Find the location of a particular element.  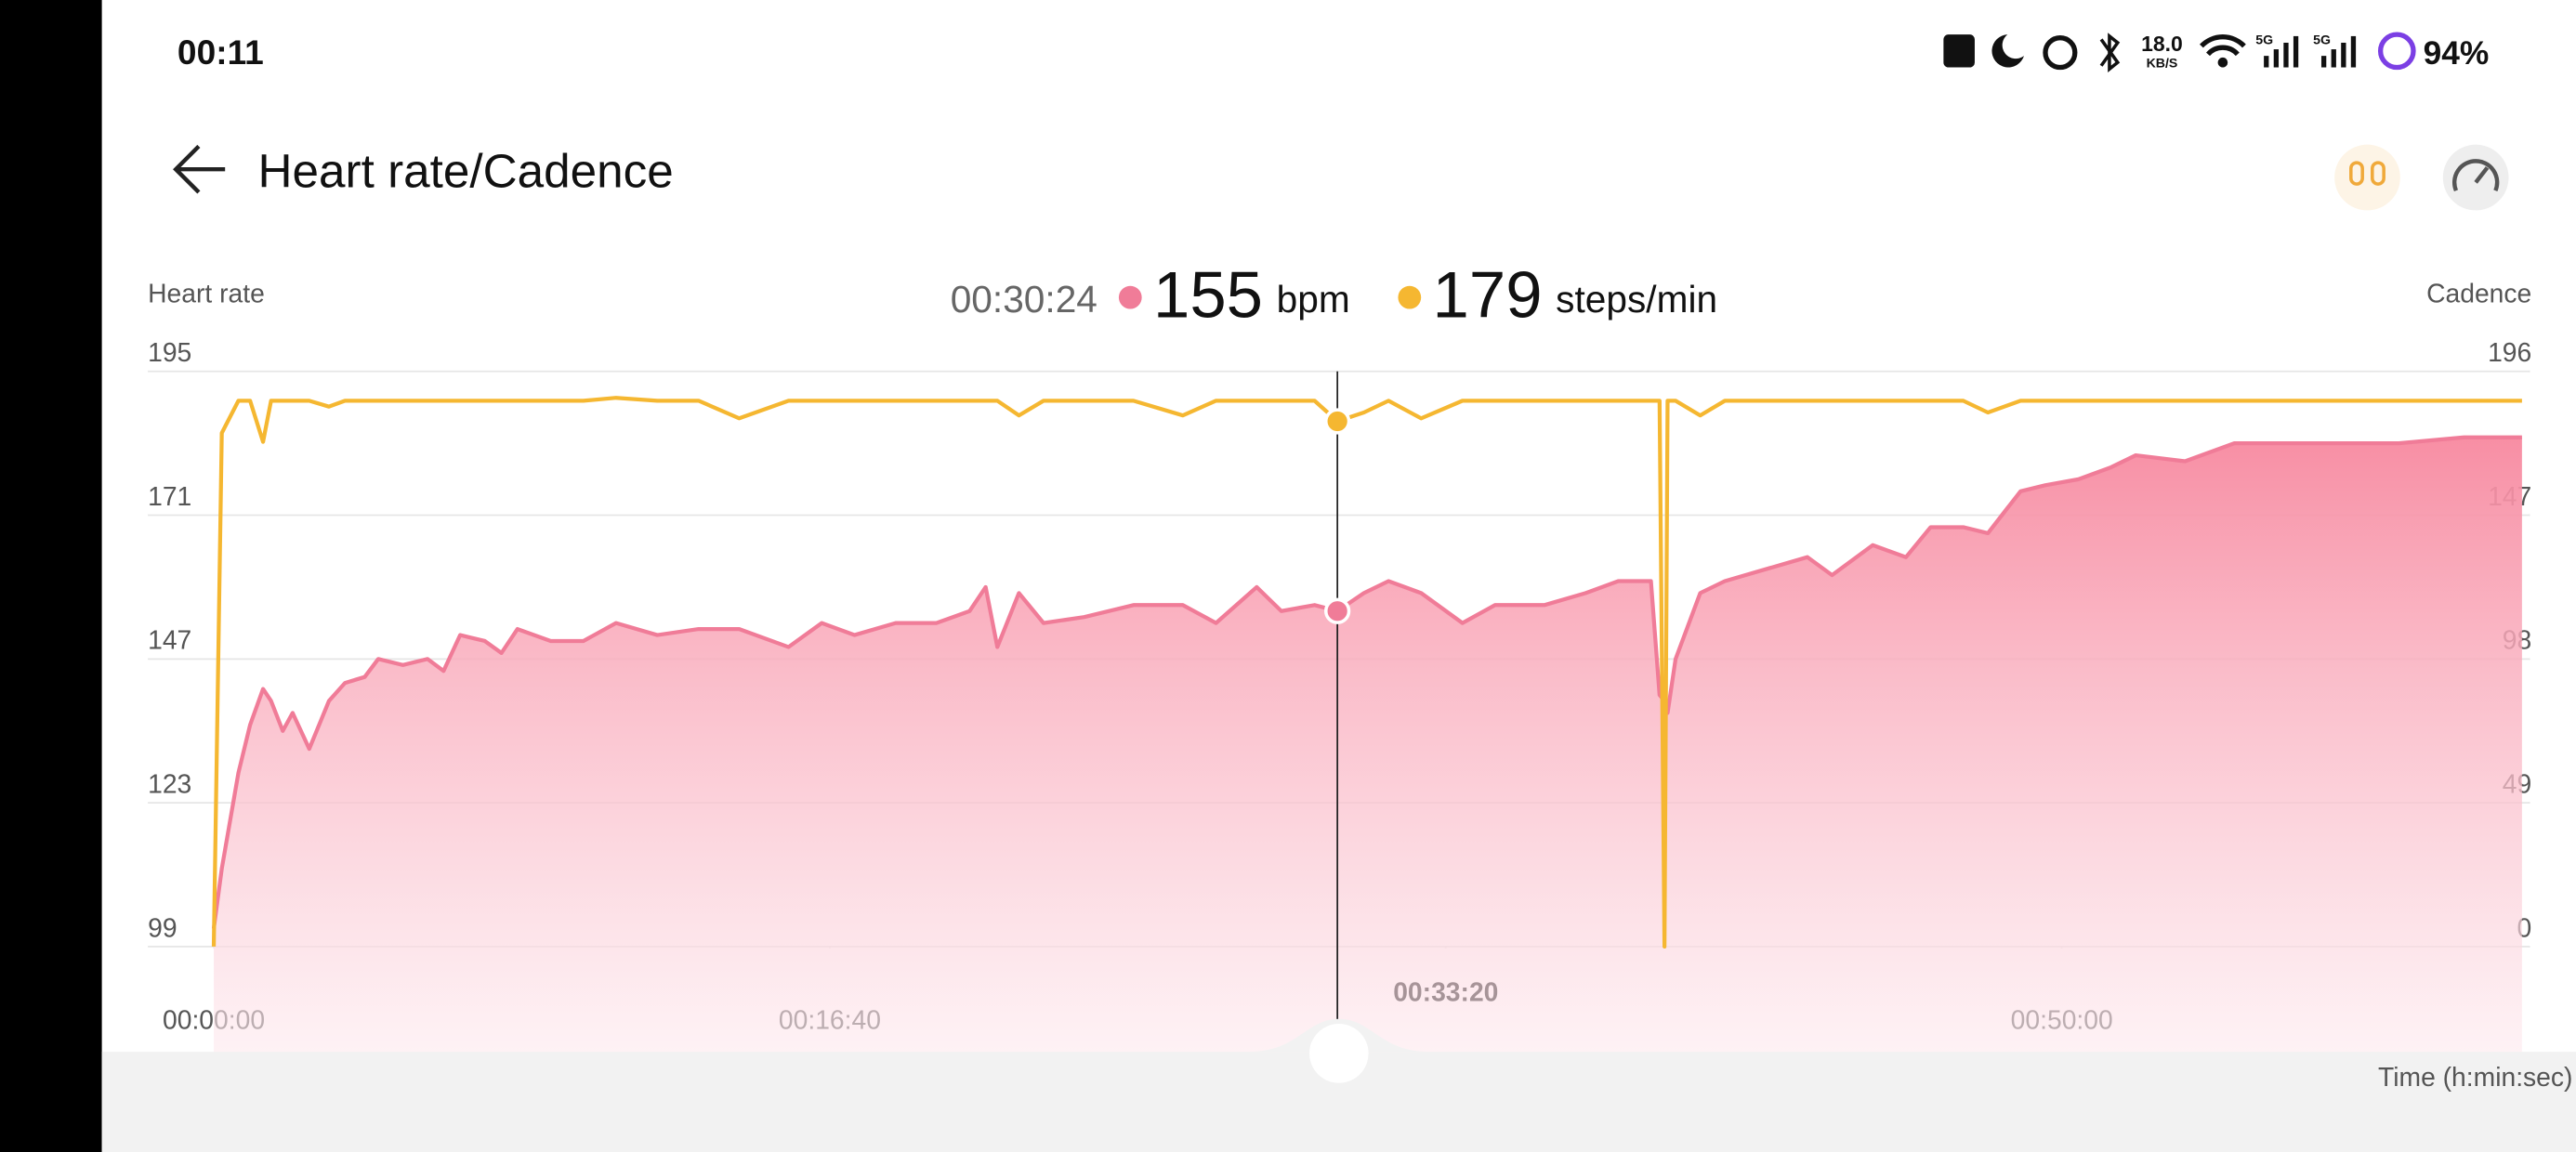

bt-icon is located at coordinates (2110, 52).